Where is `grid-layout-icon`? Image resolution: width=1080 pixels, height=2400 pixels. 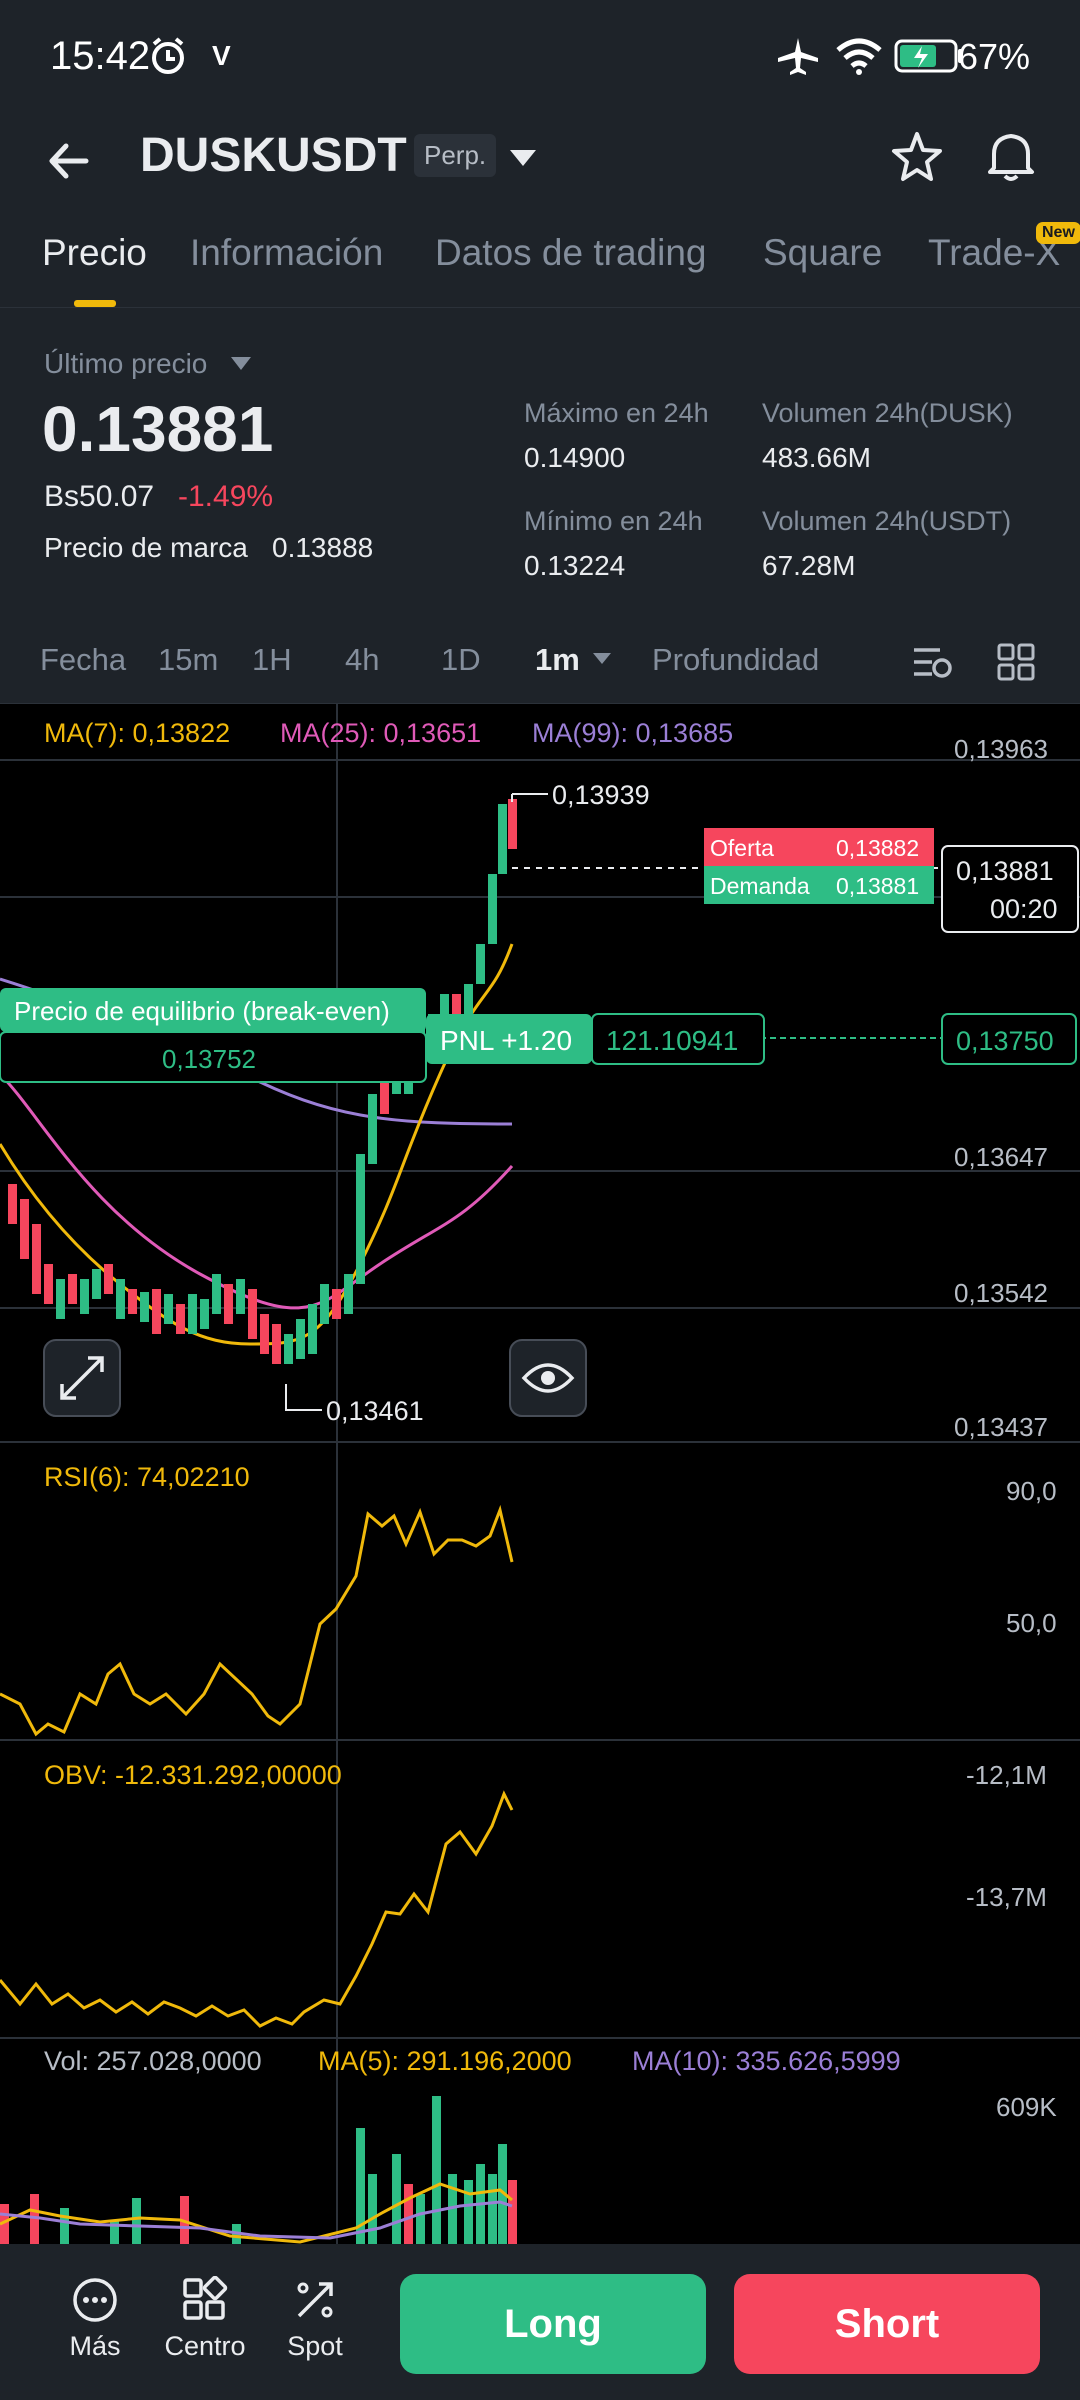
grid-layout-icon is located at coordinates (1016, 662).